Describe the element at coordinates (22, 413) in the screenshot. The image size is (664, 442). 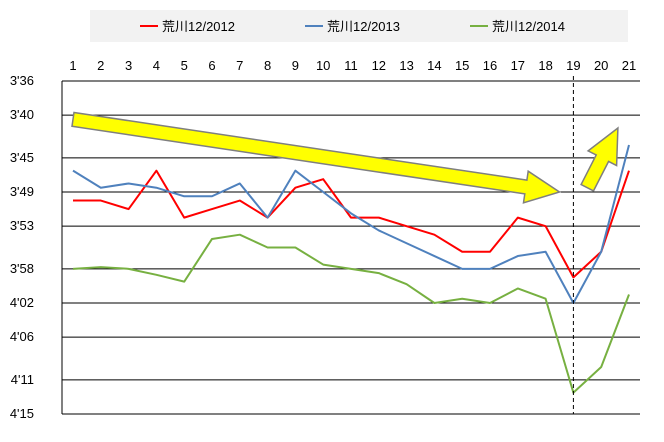
I see `y-tick-label: 4'15` at that location.